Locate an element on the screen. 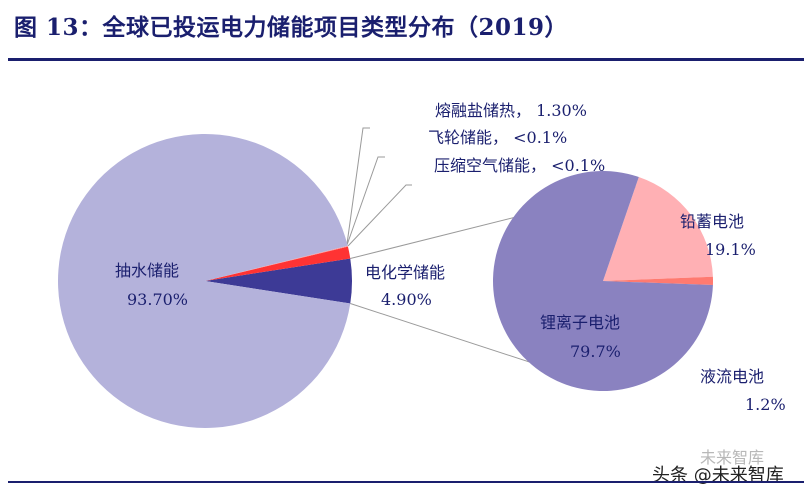 The image size is (811, 501). slice-compressed-air is located at coordinates (276, 263).